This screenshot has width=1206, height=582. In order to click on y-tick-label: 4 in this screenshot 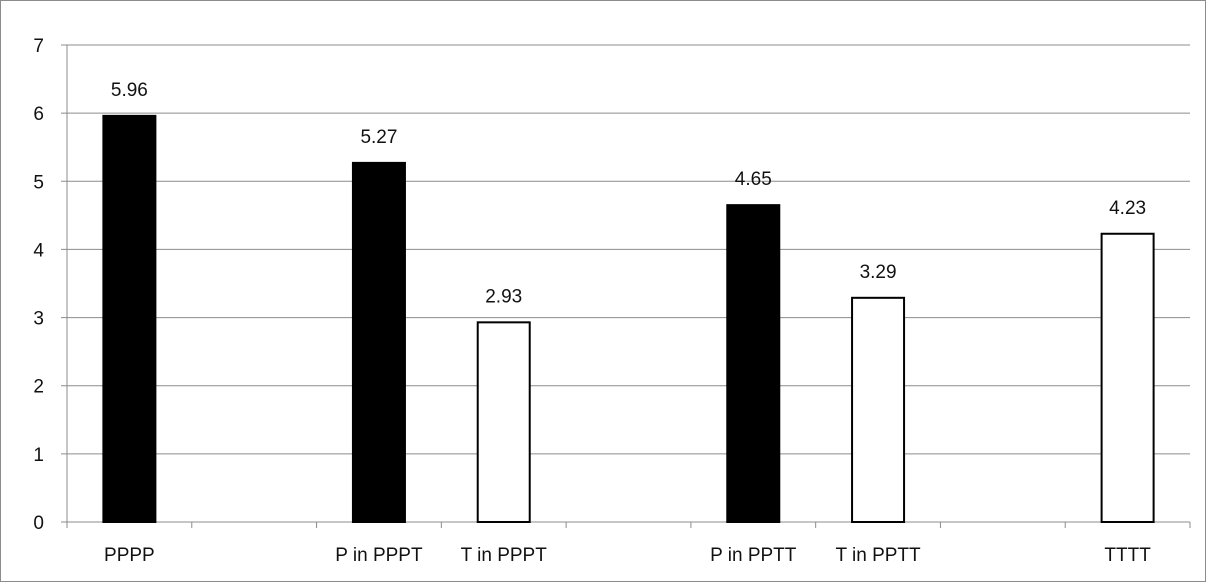, I will do `click(38, 250)`.